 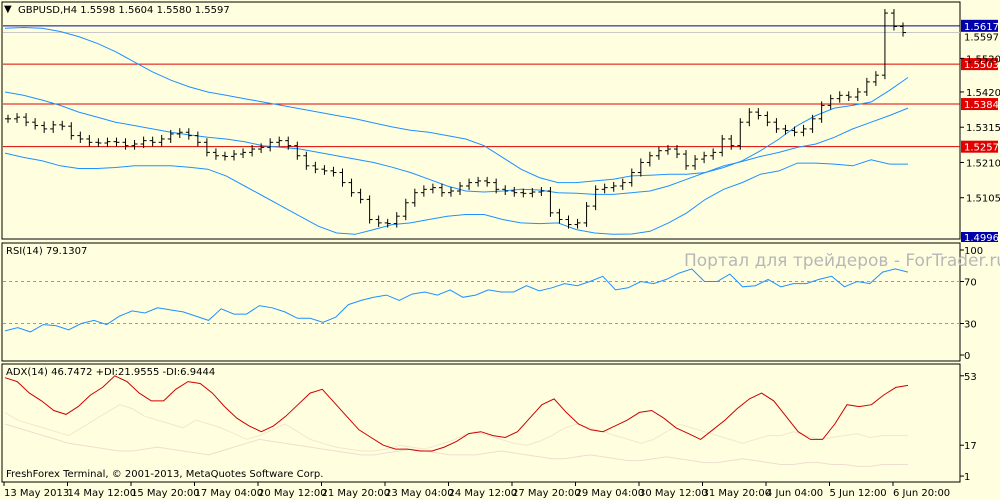 I want to click on level-label: 1.5384, so click(x=981, y=105).